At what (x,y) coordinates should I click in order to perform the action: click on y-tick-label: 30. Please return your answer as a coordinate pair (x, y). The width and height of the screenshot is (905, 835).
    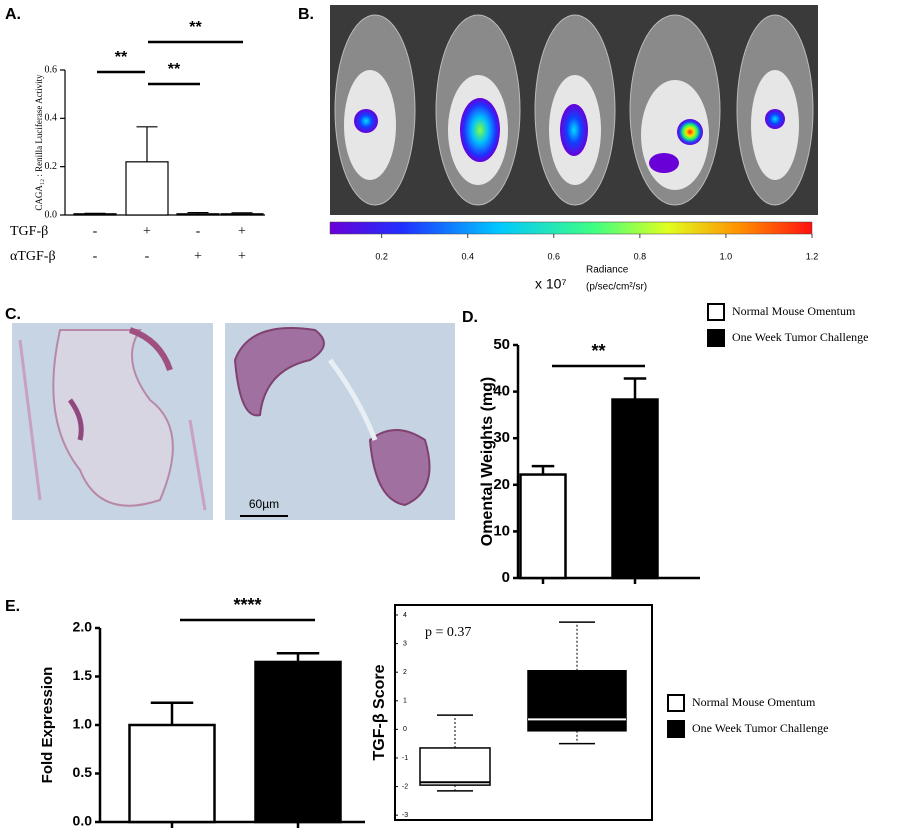
    Looking at the image, I should click on (501, 437).